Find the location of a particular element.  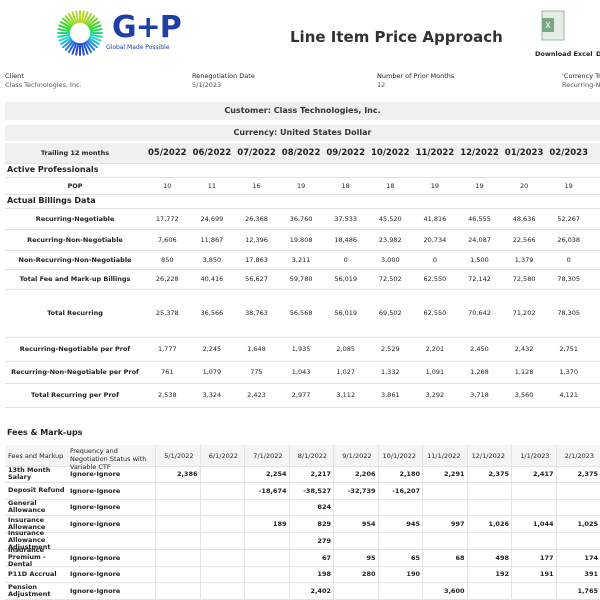

cell: 59,780 is located at coordinates (301, 279).